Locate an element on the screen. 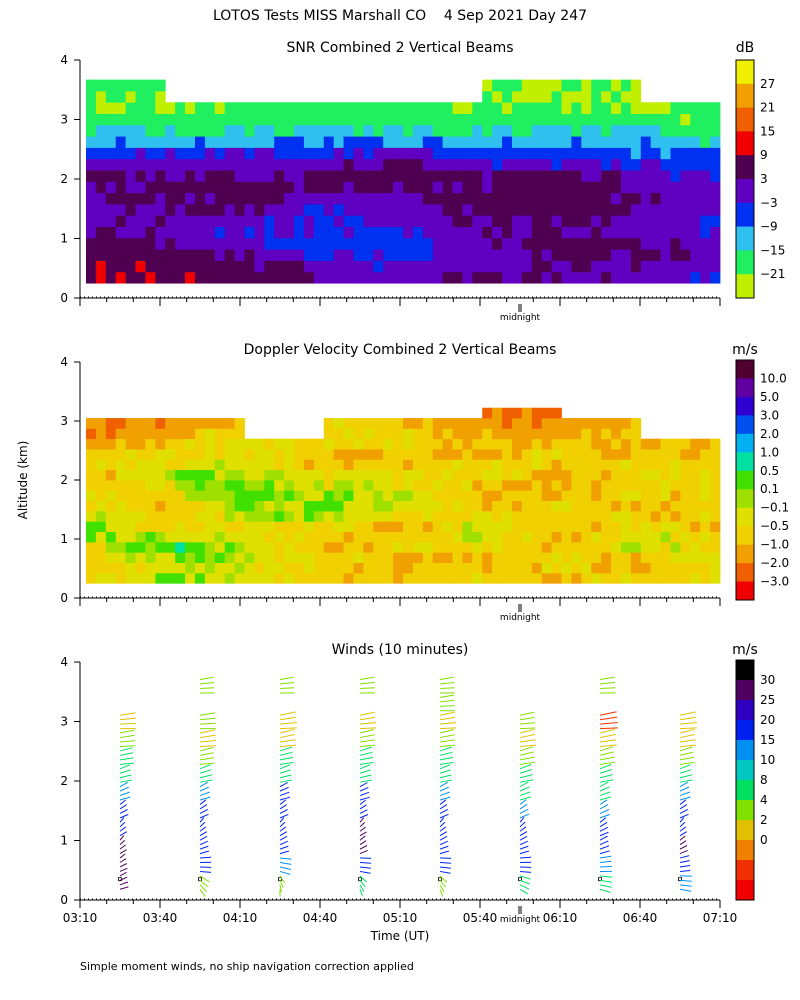  y-tick-label: 1 is located at coordinates (64, 841).